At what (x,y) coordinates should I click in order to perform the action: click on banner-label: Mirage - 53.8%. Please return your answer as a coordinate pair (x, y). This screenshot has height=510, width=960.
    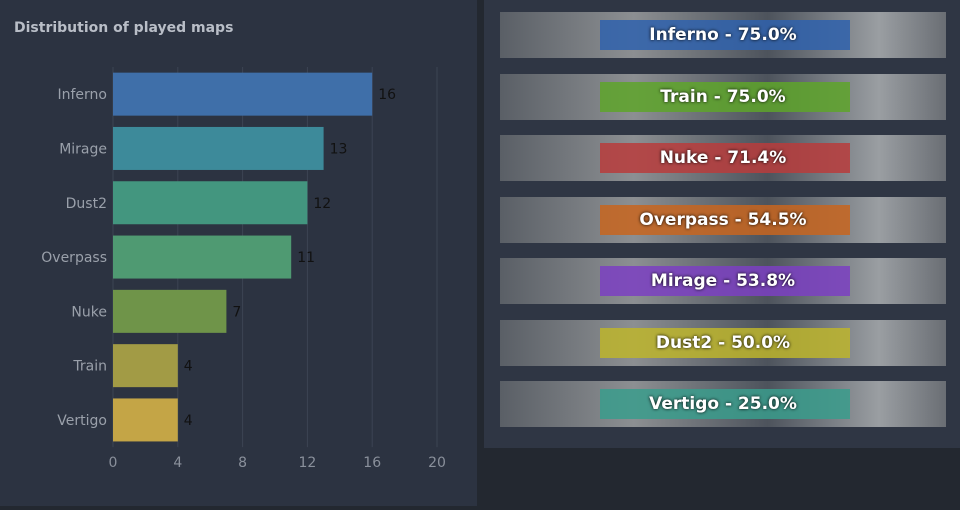
    Looking at the image, I should click on (723, 281).